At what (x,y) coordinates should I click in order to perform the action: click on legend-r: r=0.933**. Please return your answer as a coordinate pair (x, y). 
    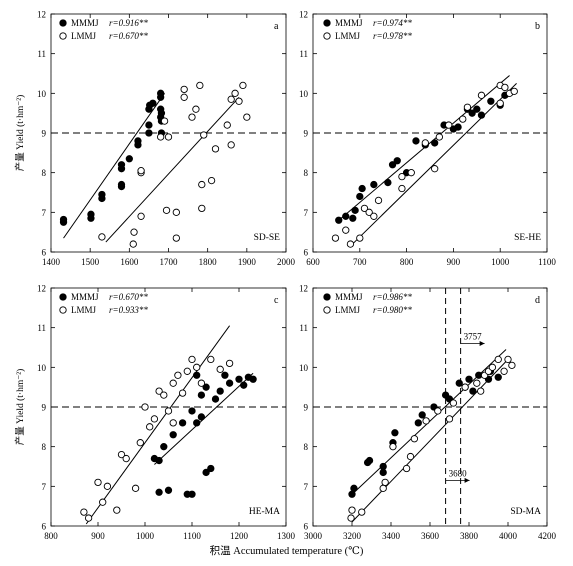
    Looking at the image, I should click on (128, 310).